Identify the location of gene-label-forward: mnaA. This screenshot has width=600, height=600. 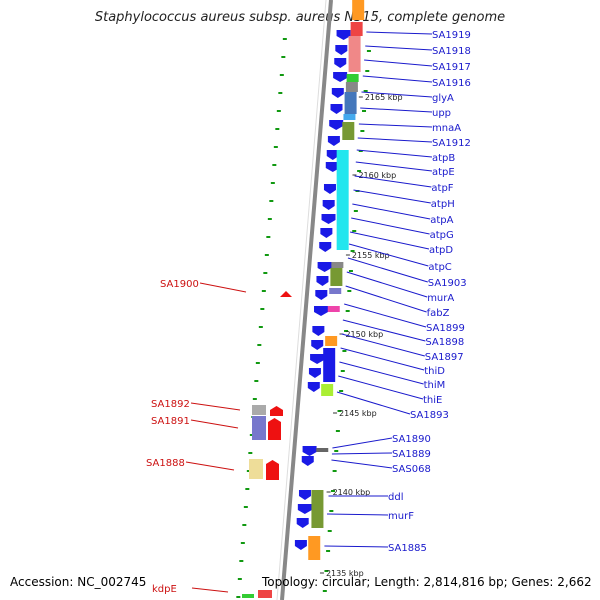
(446, 128).